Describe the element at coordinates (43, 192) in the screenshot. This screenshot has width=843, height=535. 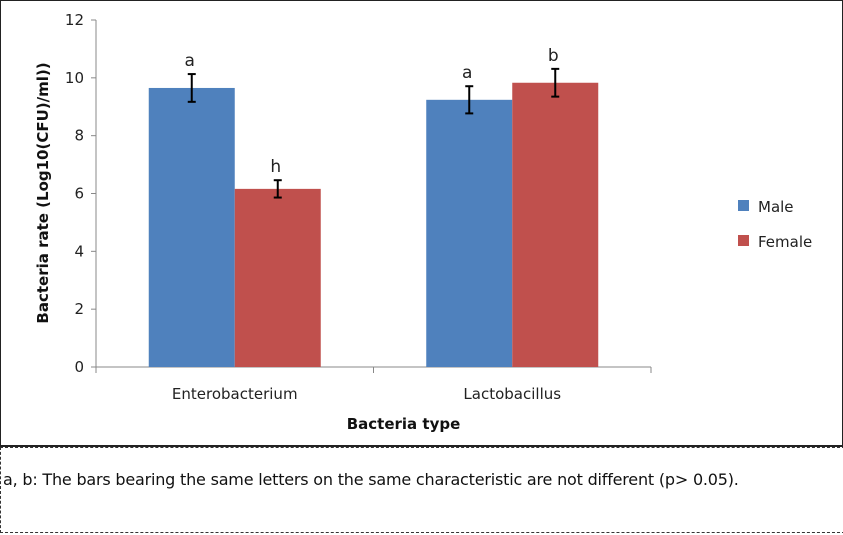
I see `y-axis-title: Bacteria rate (Log10(CFU)/ml))` at that location.